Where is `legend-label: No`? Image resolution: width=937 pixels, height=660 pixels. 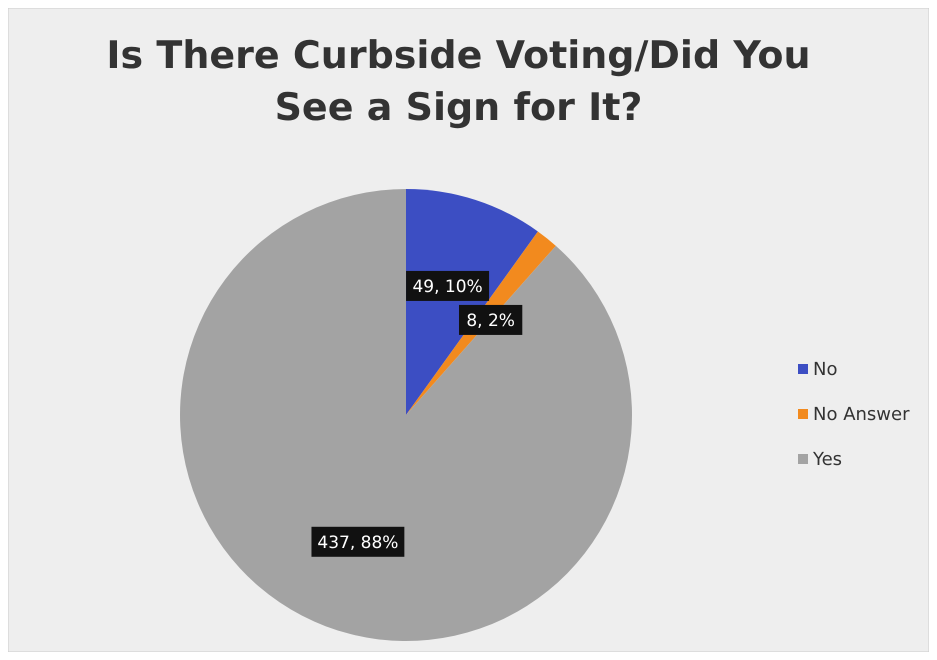 legend-label: No is located at coordinates (825, 369).